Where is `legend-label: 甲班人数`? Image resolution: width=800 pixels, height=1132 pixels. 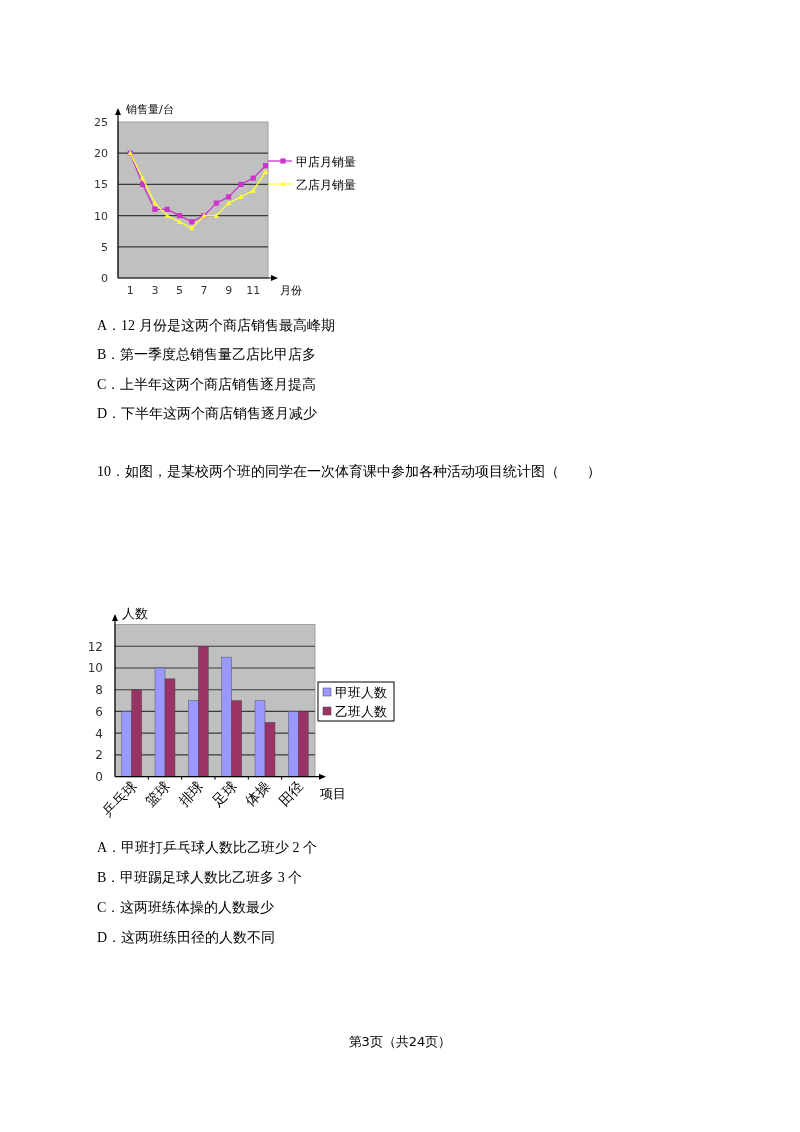 legend-label: 甲班人数 is located at coordinates (361, 692).